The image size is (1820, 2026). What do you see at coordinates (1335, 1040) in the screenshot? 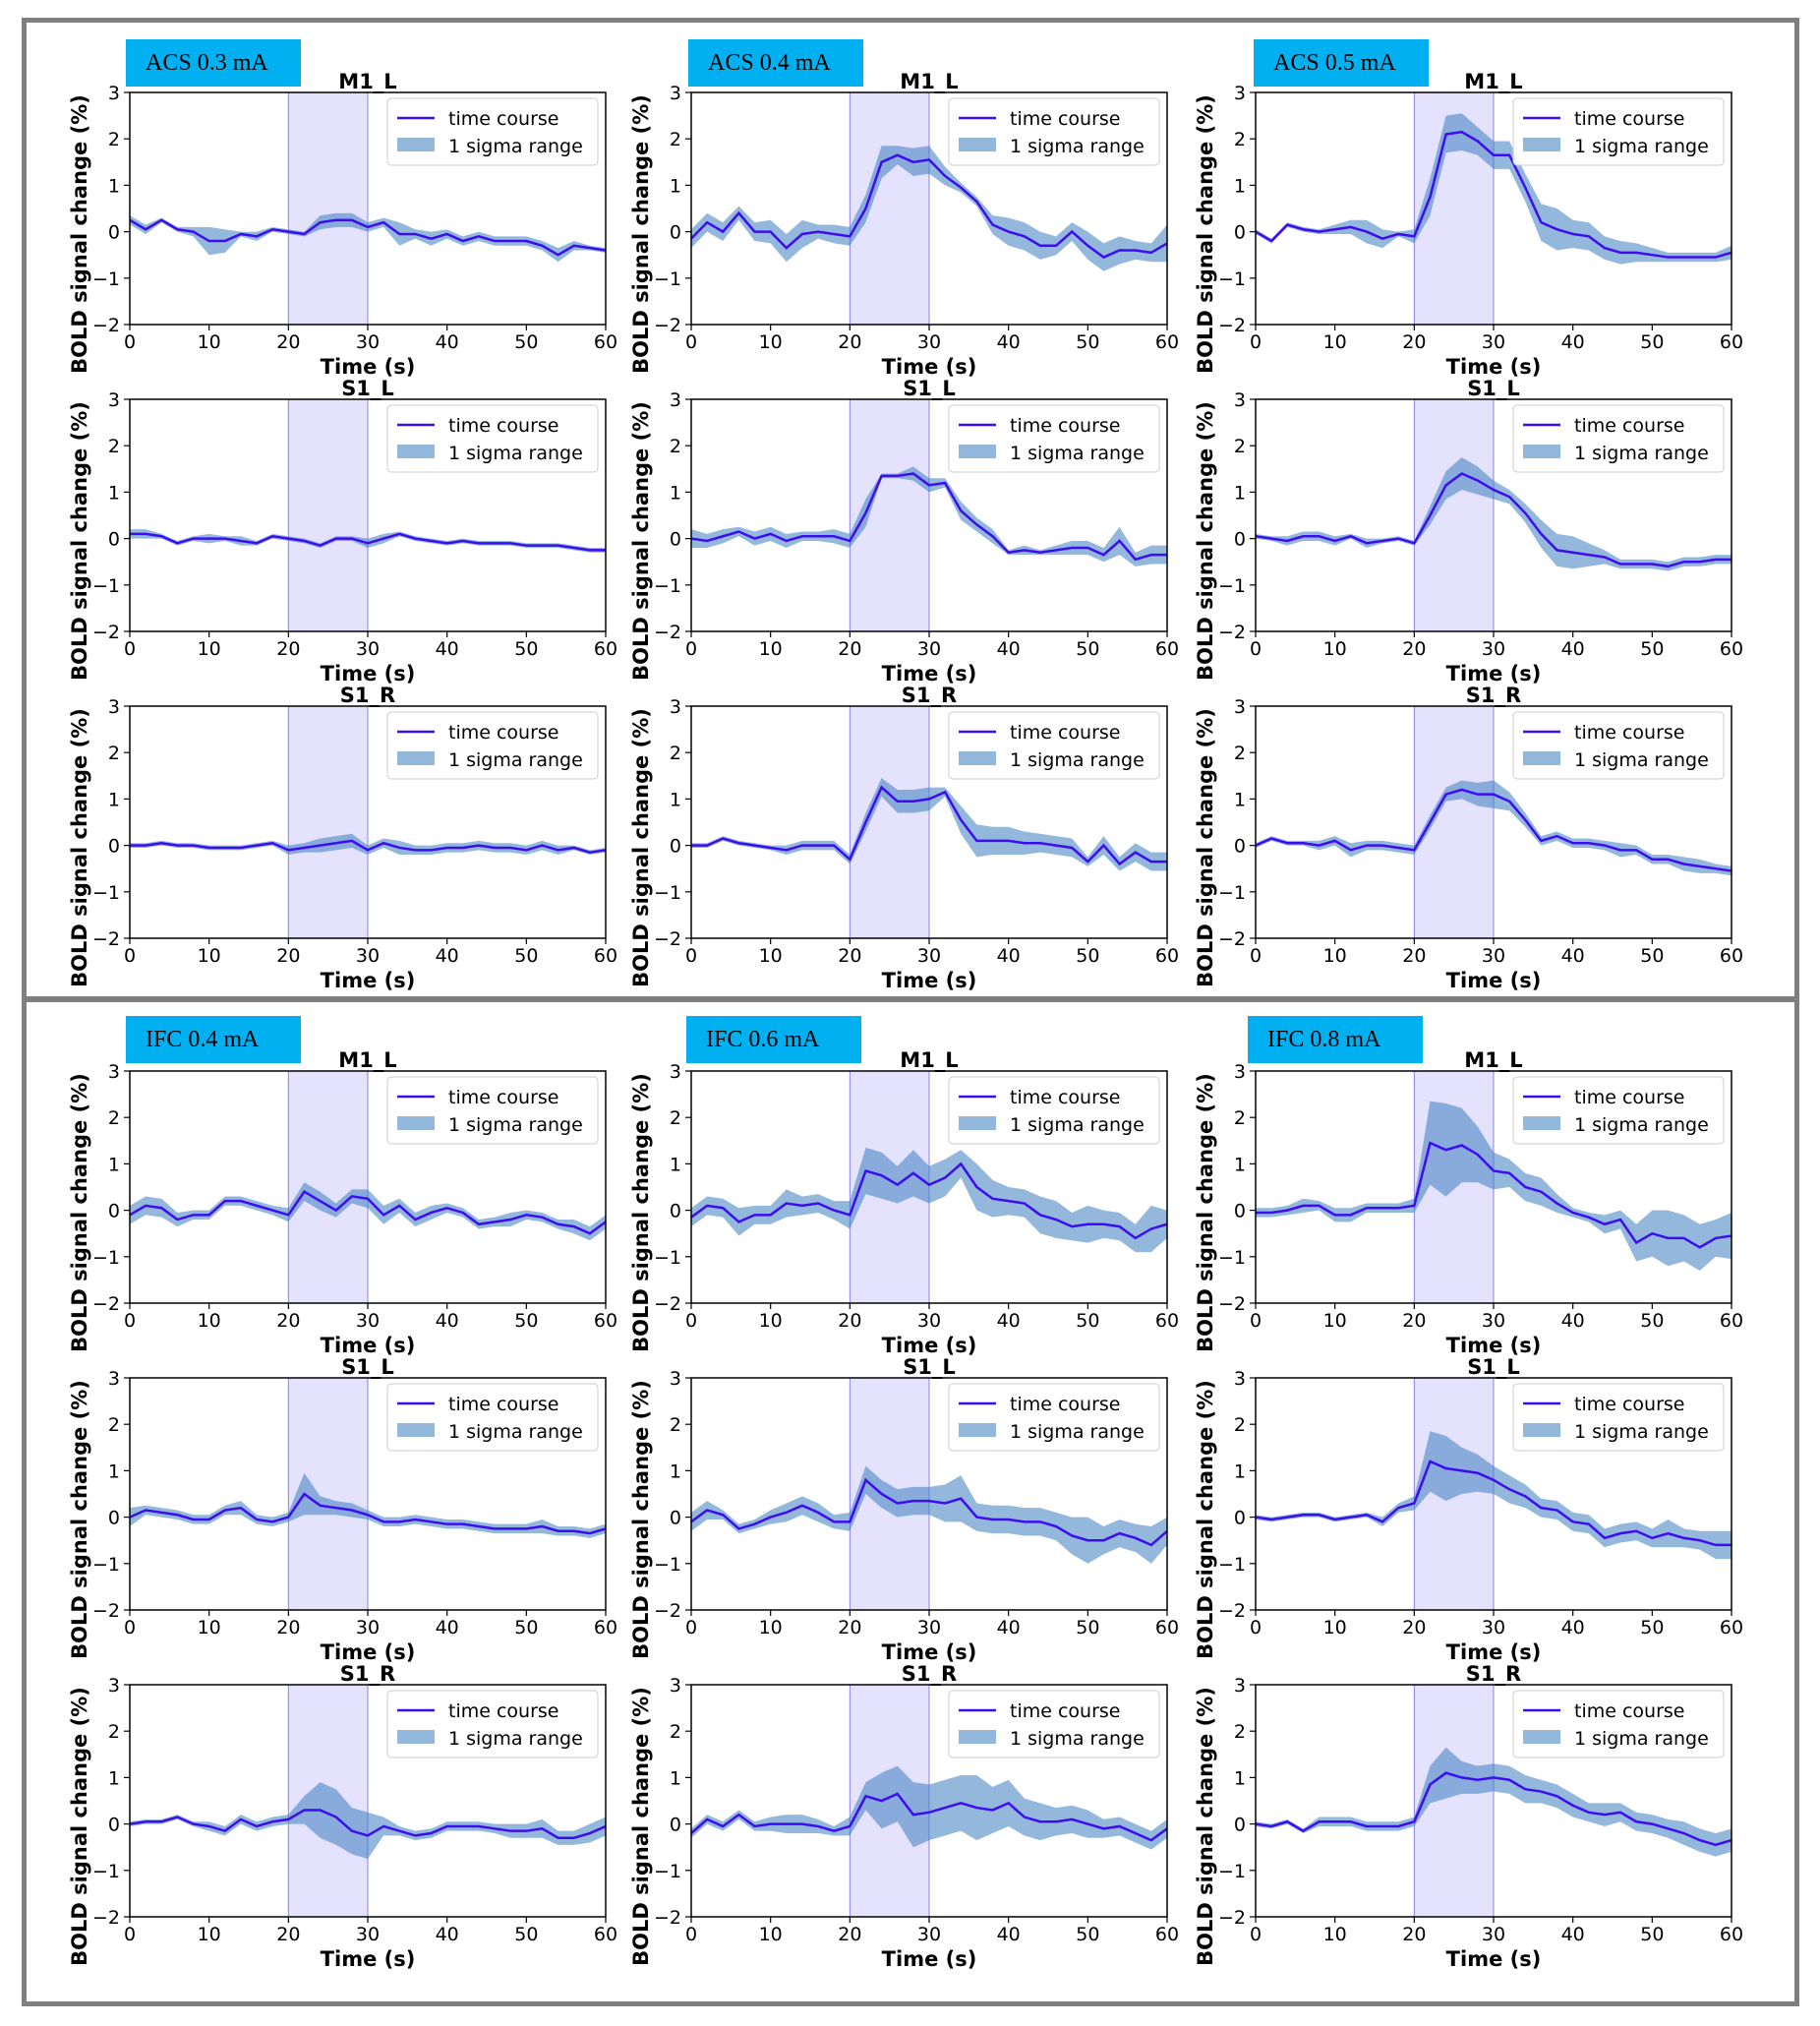
I see `badge-ifc-08: IFC 0.8 mA` at bounding box center [1335, 1040].